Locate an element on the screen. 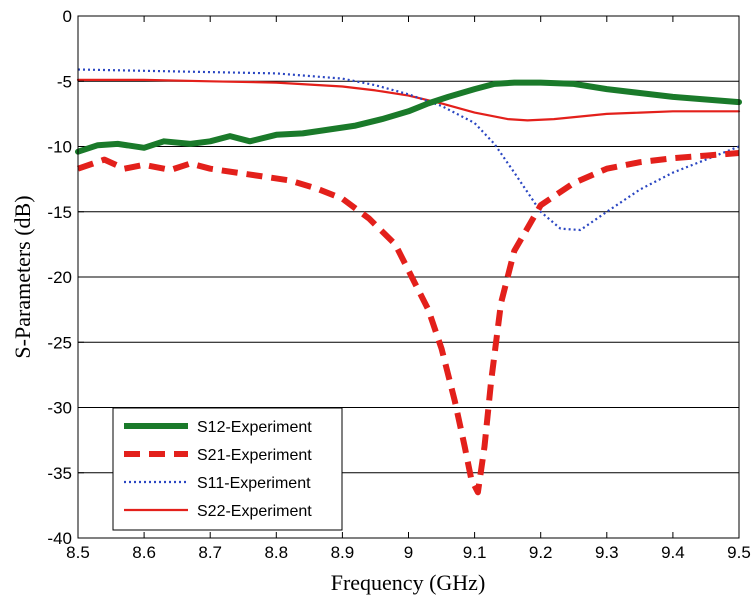  series-line-s12-experiment is located at coordinates (408, 117).